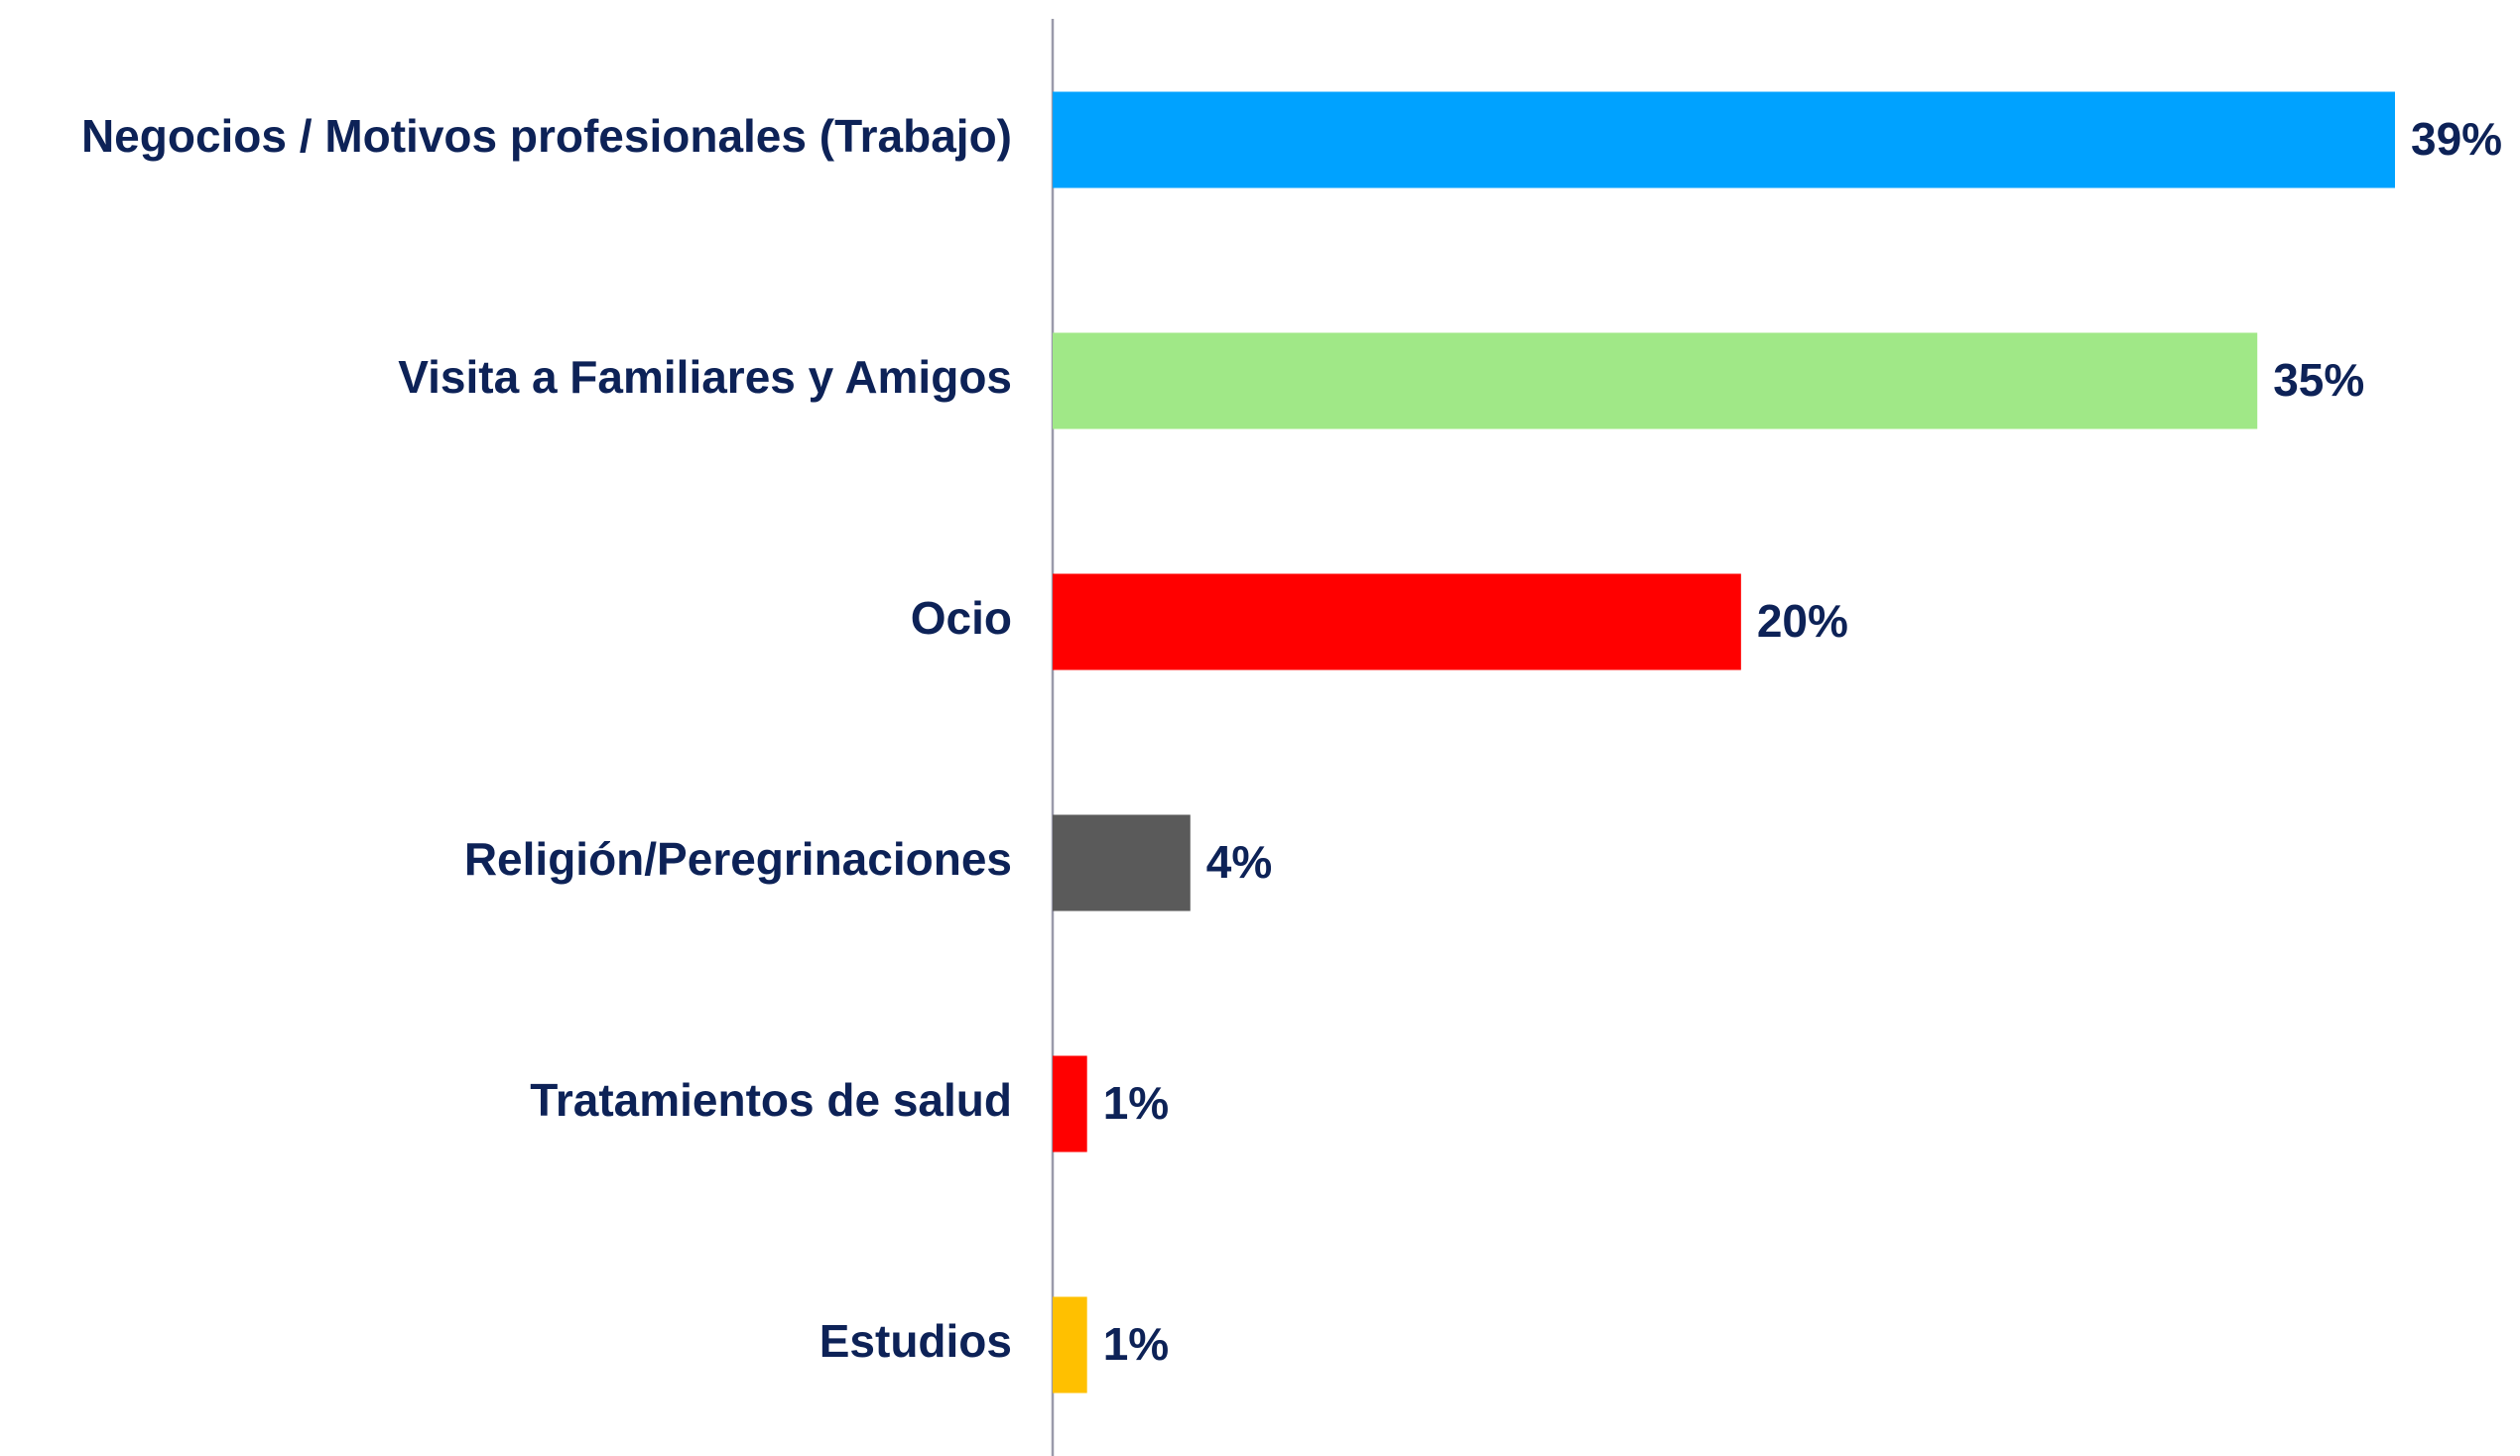 The height and width of the screenshot is (1456, 2520). Describe the element at coordinates (1802, 621) in the screenshot. I see `data-label: 20%` at that location.